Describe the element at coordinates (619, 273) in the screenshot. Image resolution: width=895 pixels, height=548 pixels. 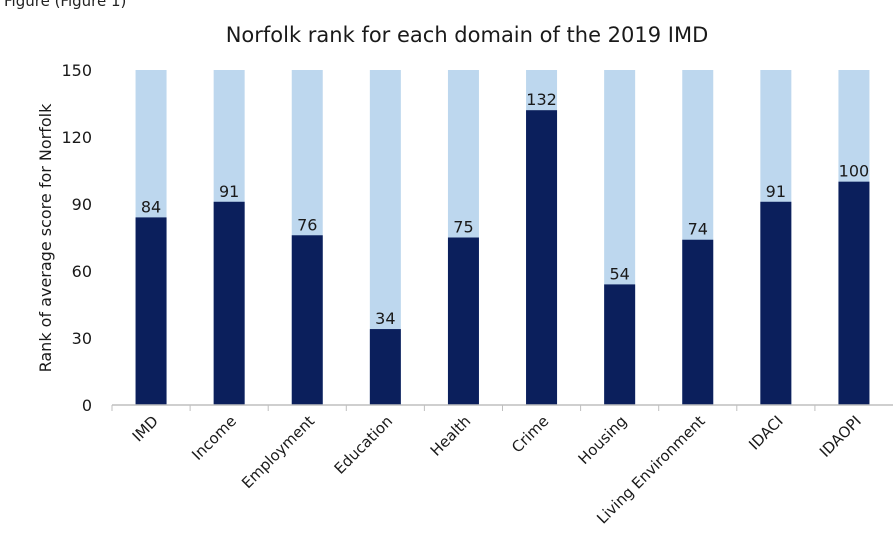
I see `data-label: 54` at that location.